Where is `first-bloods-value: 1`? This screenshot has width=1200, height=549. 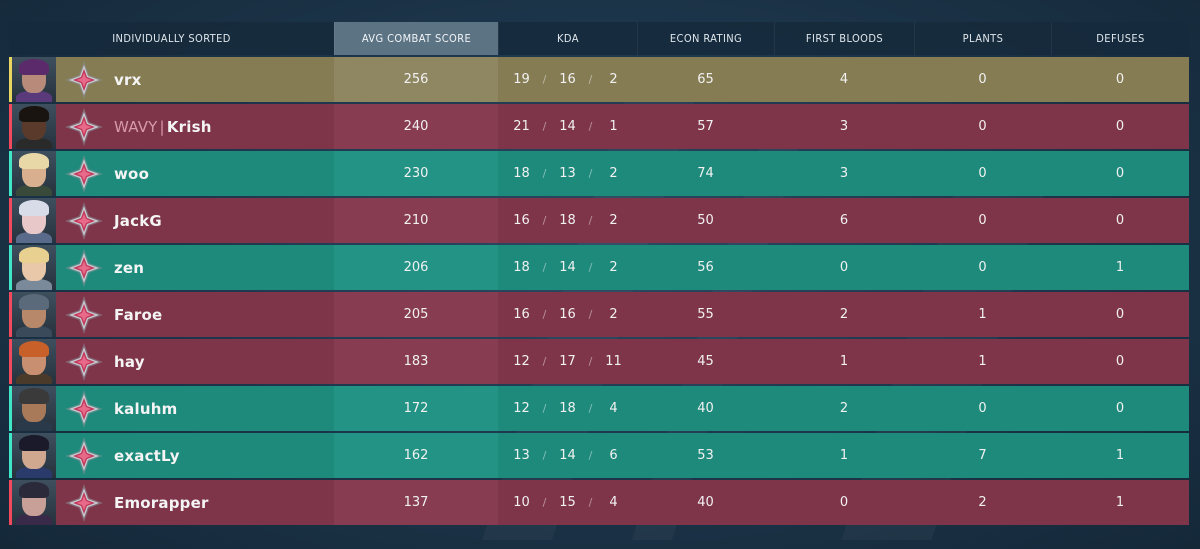
first-bloods-value: 1 is located at coordinates (844, 455).